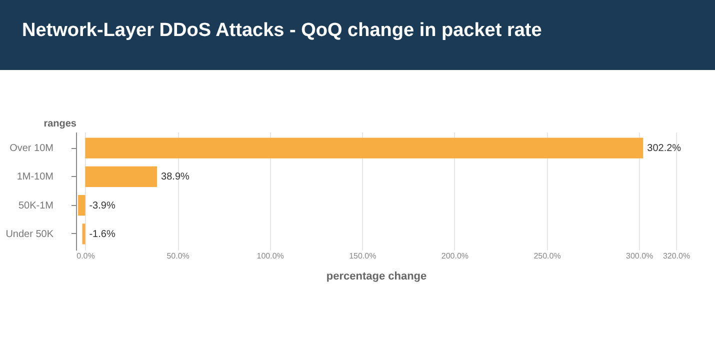  I want to click on y-tick-label: 1M-10M, so click(35, 177).